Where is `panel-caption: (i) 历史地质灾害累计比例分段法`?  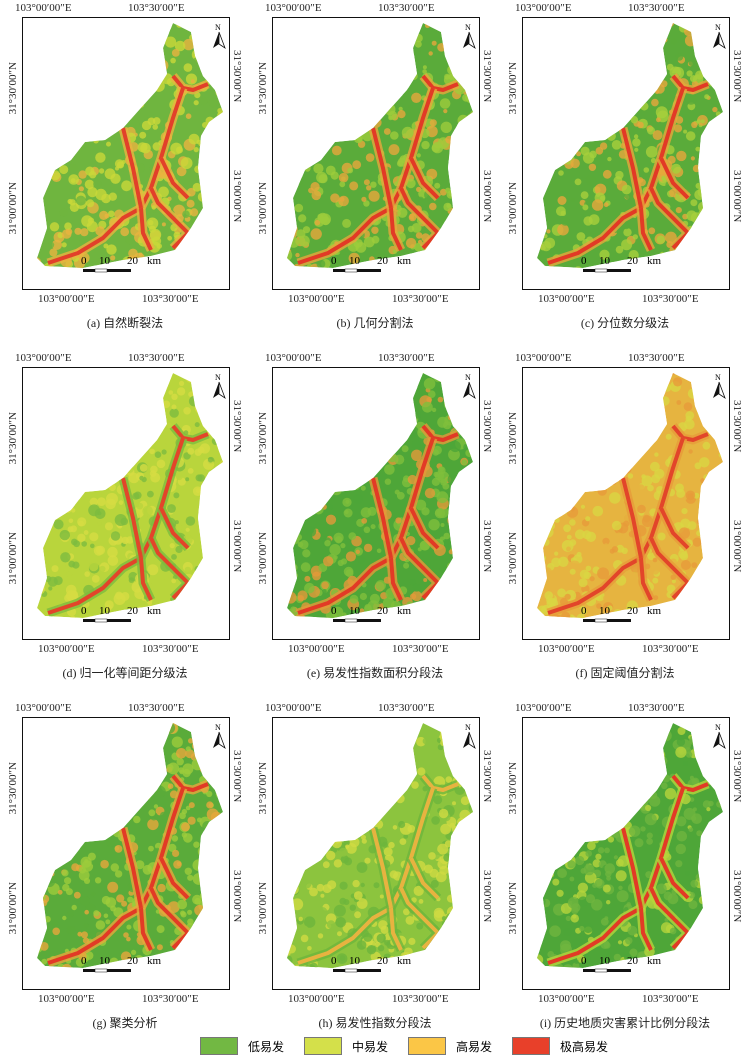 panel-caption: (i) 历史地质灾害累计比例分段法 is located at coordinates (625, 1023).